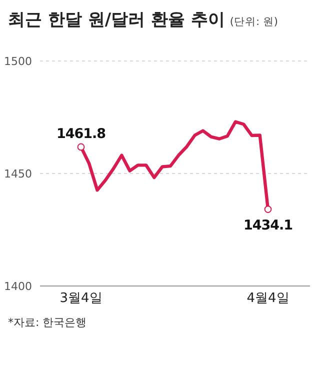  What do you see at coordinates (116, 20) in the screenshot?
I see `chart-title: 최근 한달 원/달러 환율 추이` at bounding box center [116, 20].